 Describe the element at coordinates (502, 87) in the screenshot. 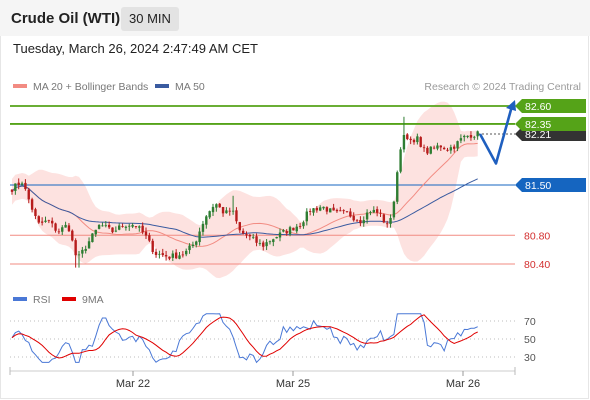

I see `source-credit: Research © 2024 Trading Central` at that location.